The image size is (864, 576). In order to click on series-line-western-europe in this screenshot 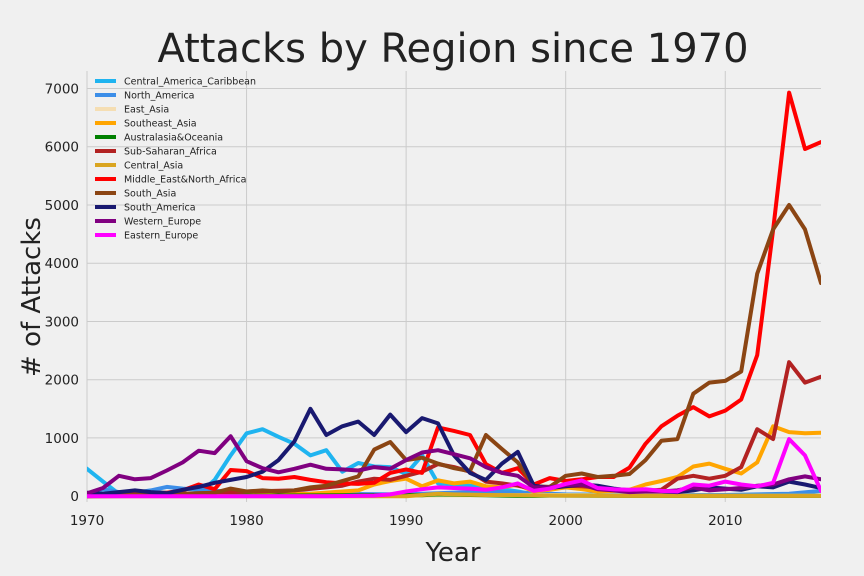, I will do `click(454, 465)`.